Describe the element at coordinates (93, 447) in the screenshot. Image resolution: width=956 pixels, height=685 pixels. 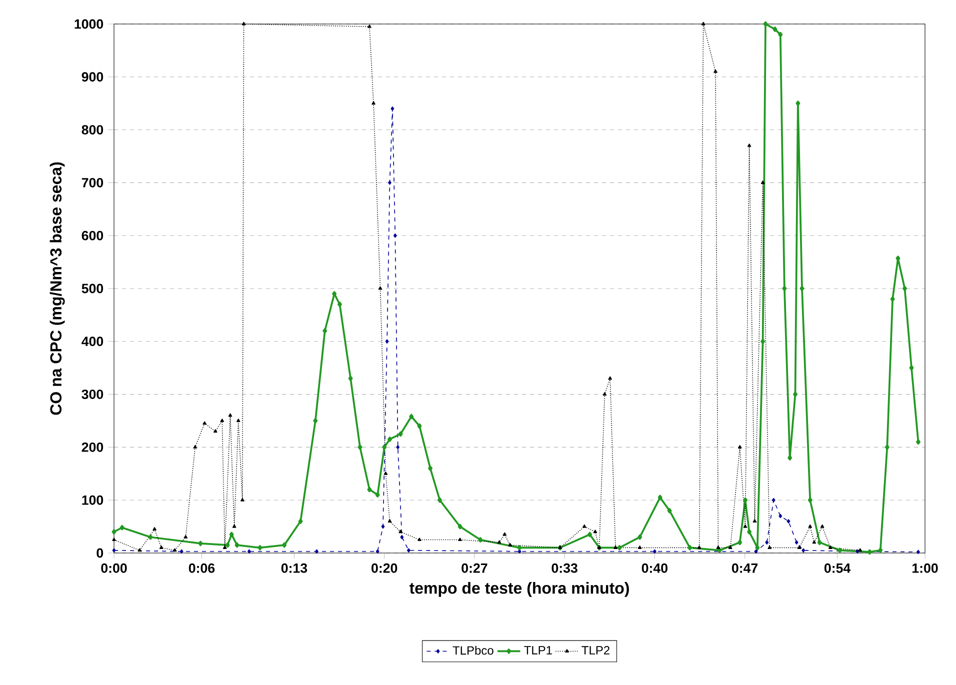
I see `y-tick-label: 200` at that location.